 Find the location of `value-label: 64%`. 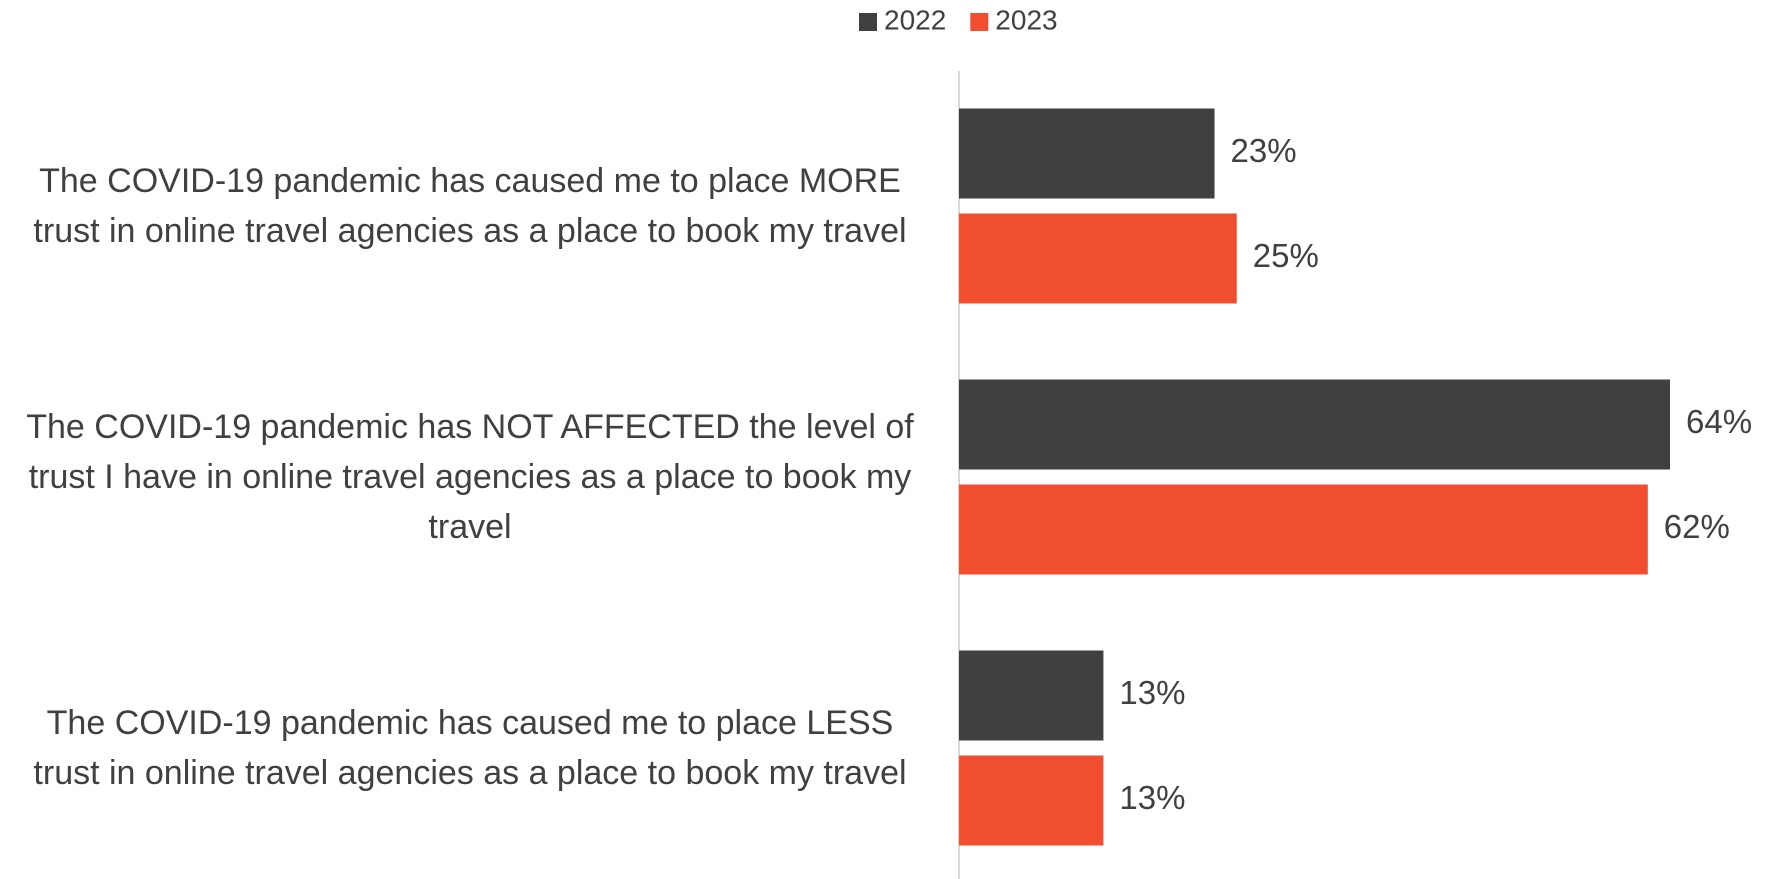

value-label: 64% is located at coordinates (1719, 421).